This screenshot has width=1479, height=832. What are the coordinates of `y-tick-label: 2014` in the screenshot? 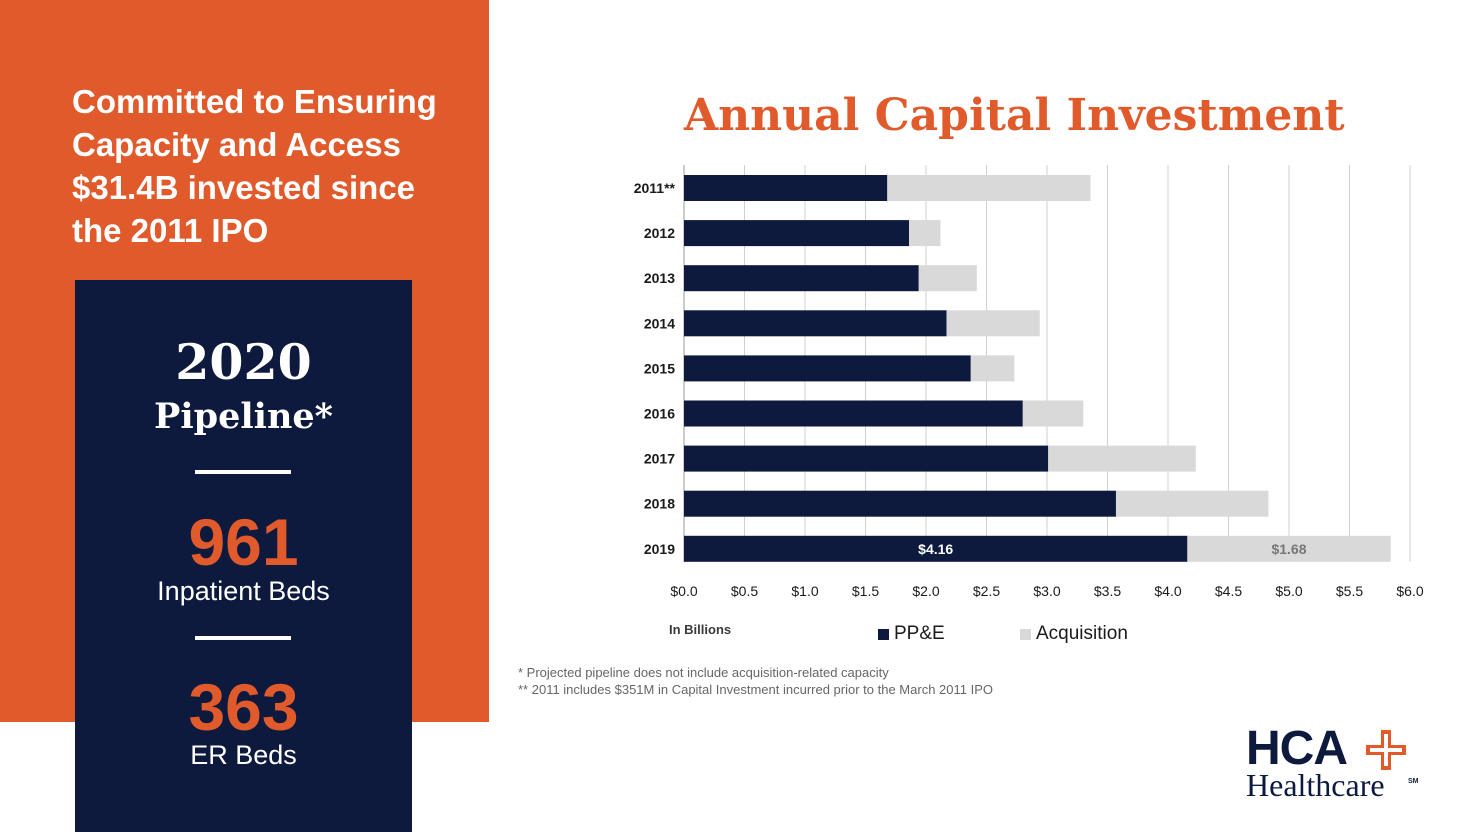 It's located at (659, 323).